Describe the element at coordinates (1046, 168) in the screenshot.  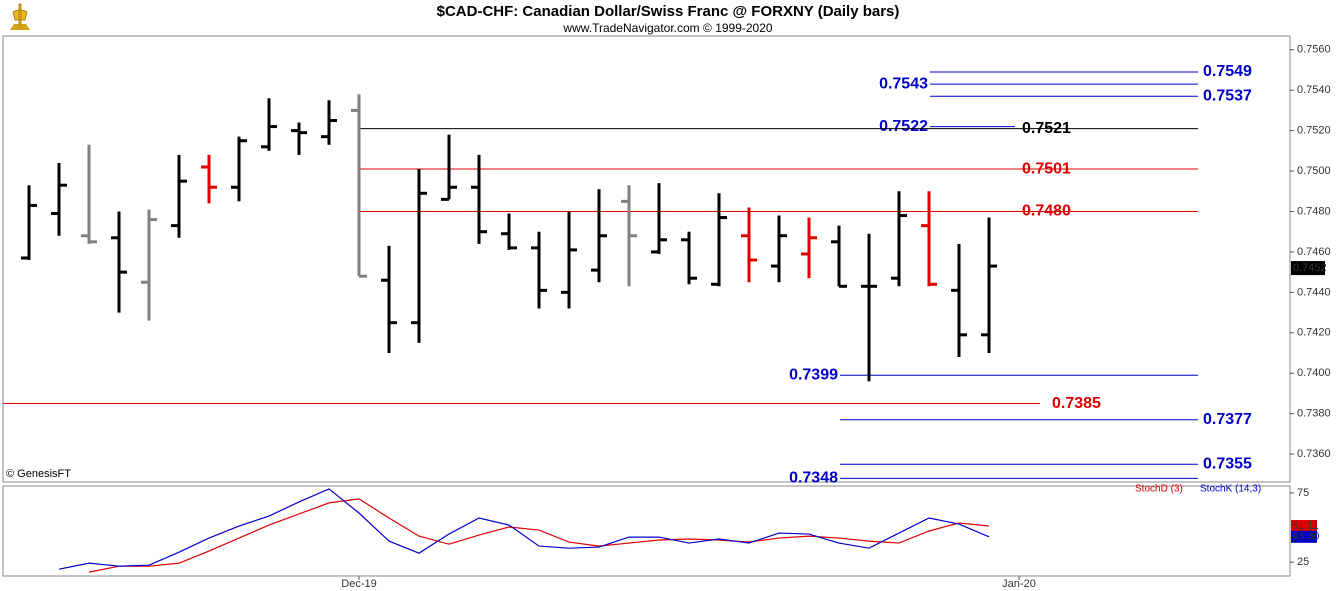
I see `level-label: 0.7501` at that location.